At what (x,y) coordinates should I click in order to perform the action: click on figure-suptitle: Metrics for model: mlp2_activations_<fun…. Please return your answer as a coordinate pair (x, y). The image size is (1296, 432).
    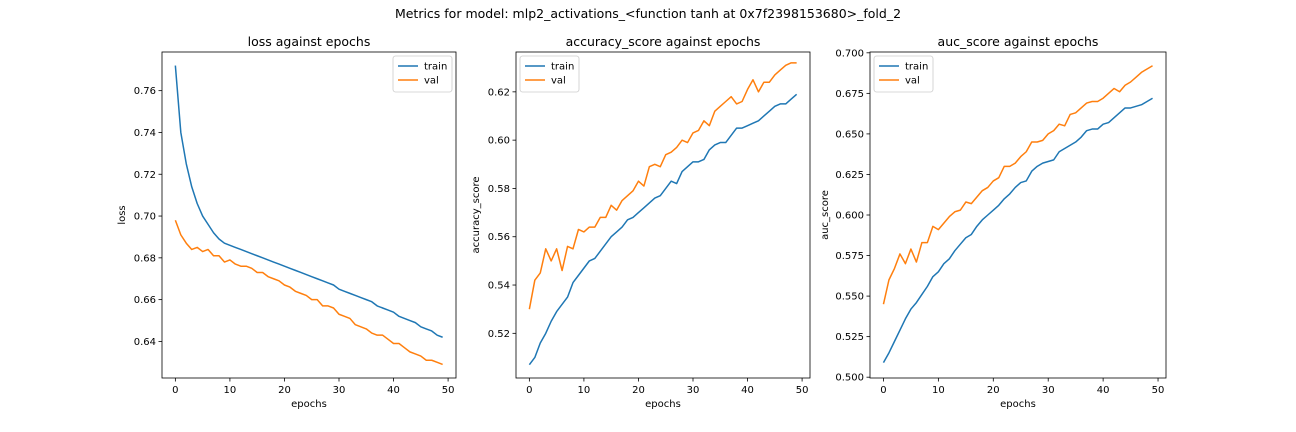
    Looking at the image, I should click on (648, 13).